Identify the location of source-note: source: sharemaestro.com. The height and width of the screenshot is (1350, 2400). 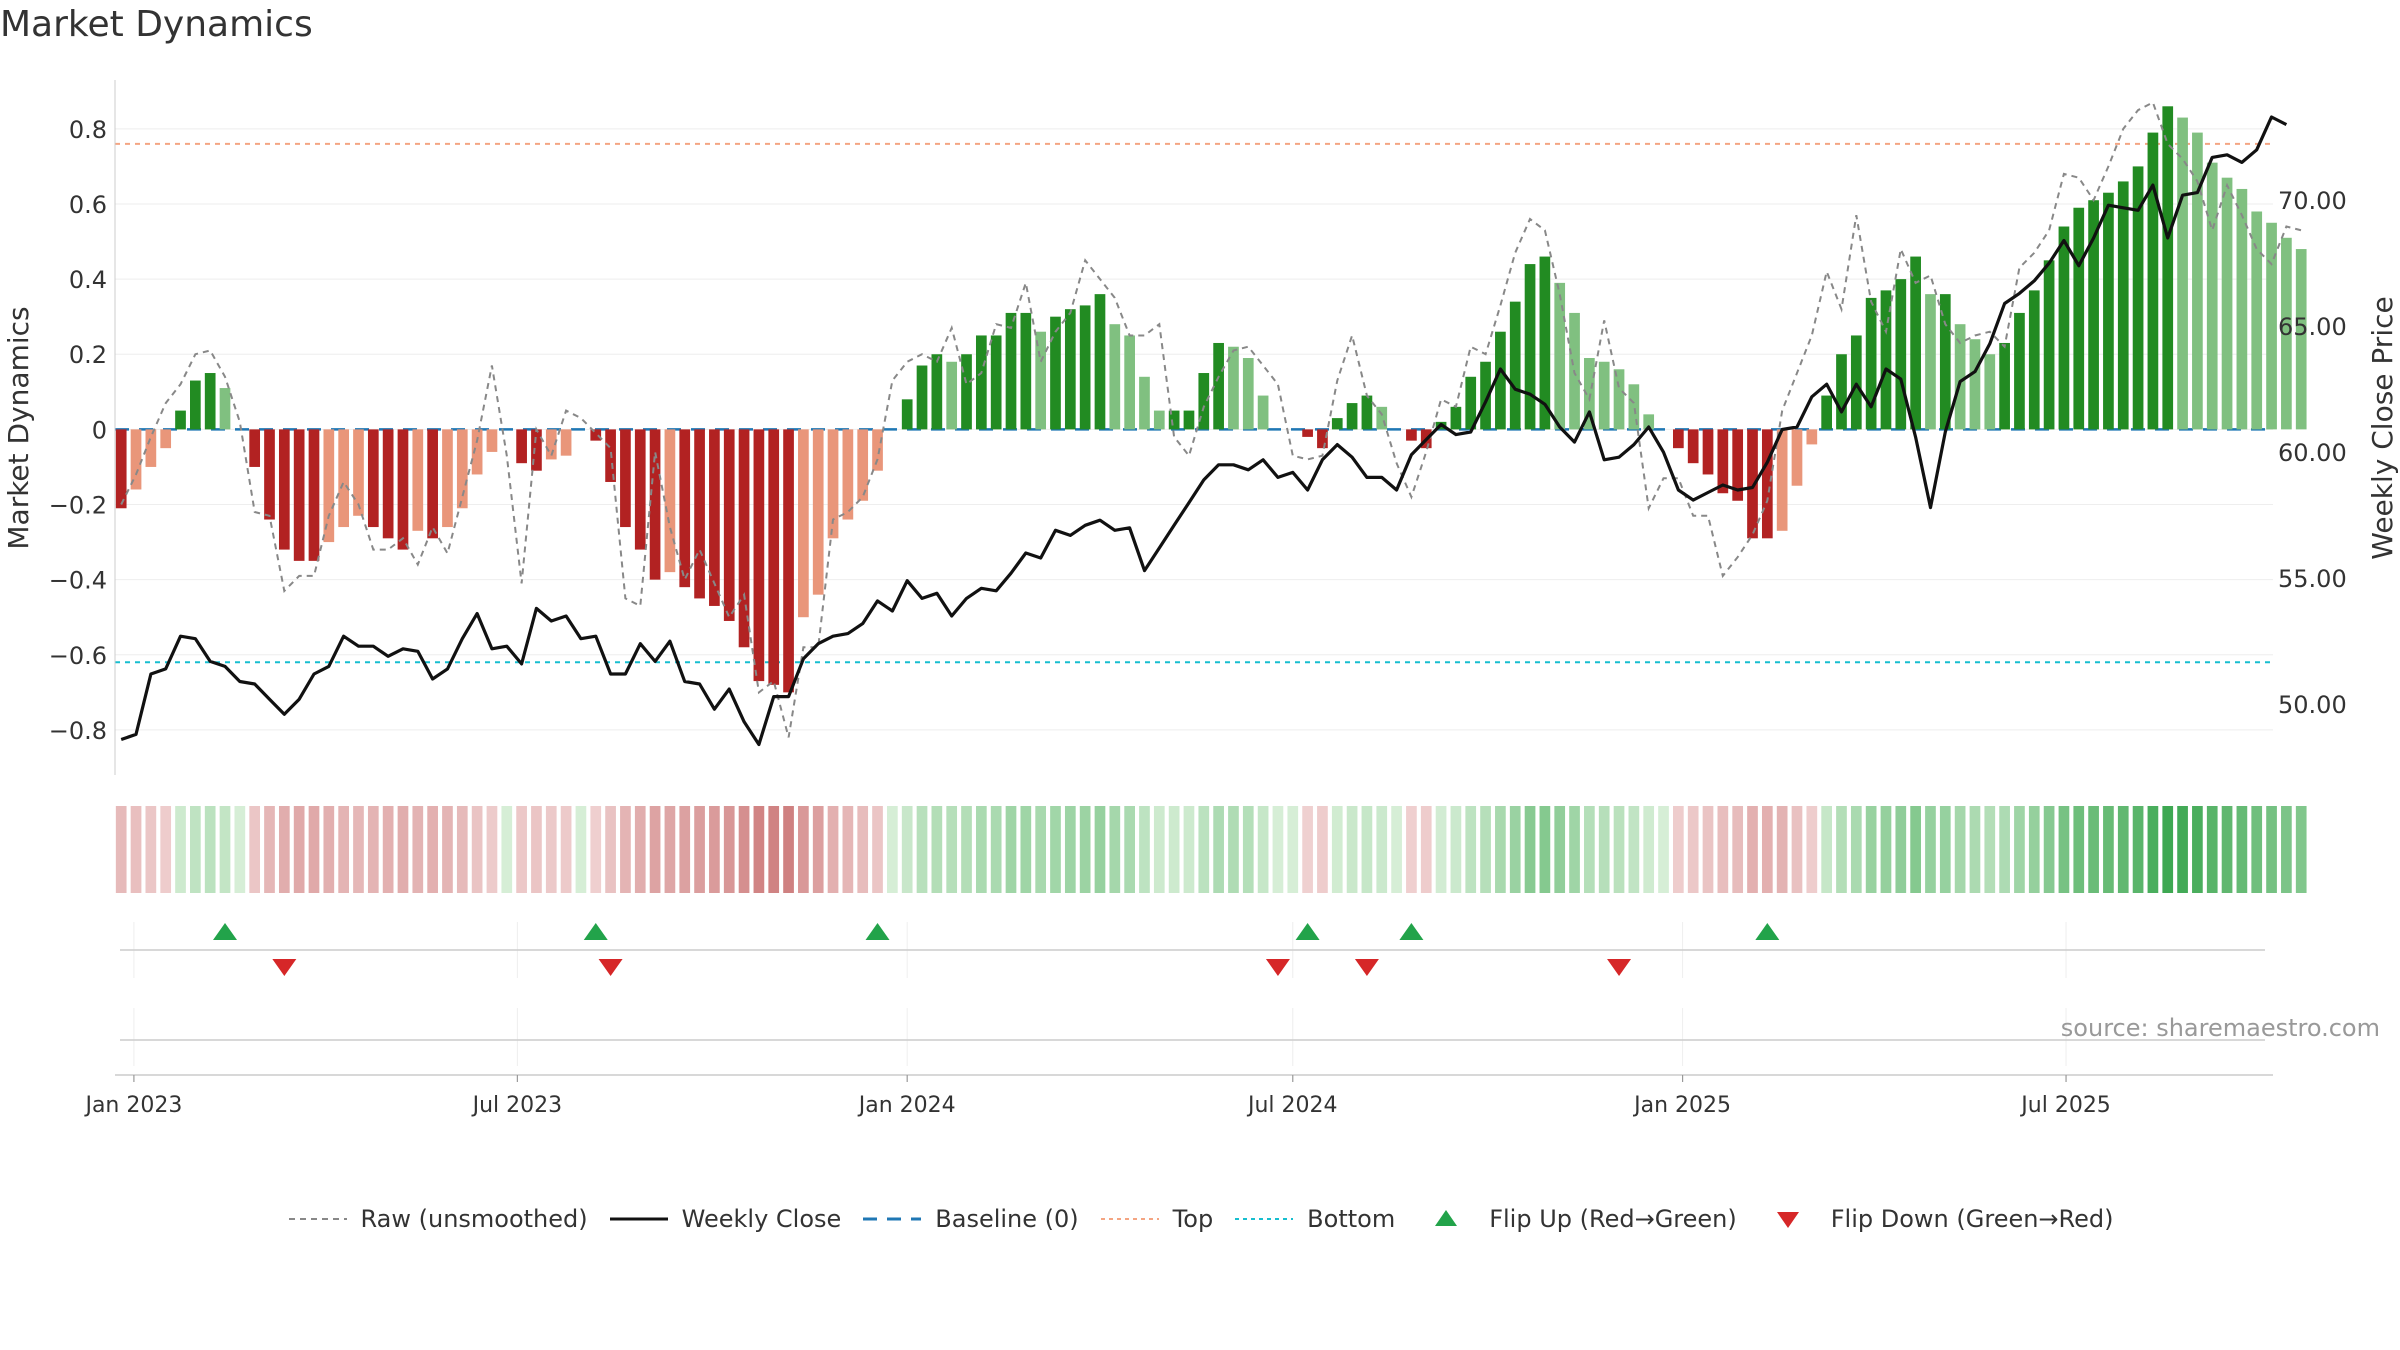
(2220, 1028).